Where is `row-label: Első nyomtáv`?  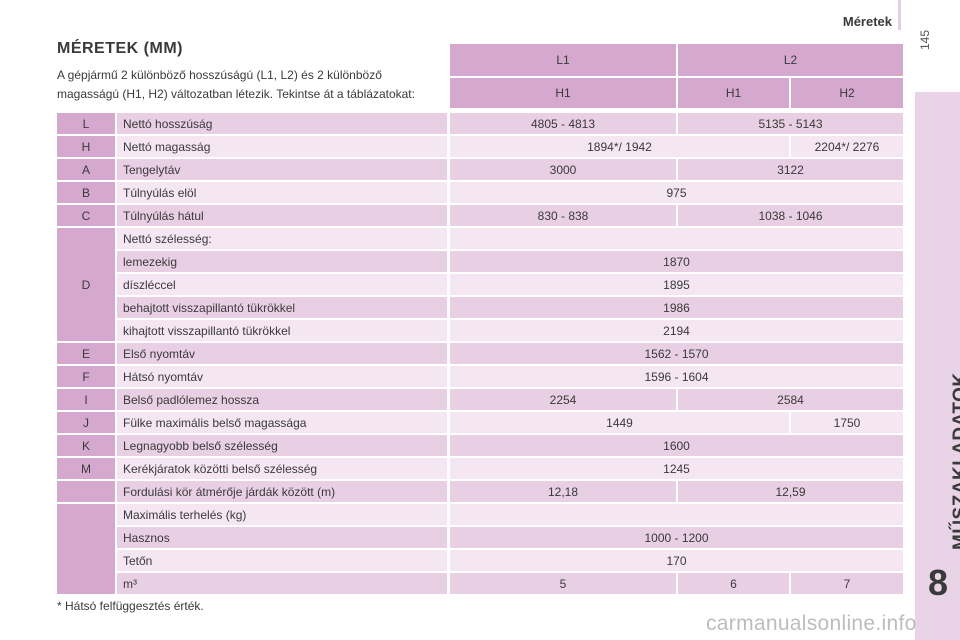 row-label: Első nyomtáv is located at coordinates (282, 353).